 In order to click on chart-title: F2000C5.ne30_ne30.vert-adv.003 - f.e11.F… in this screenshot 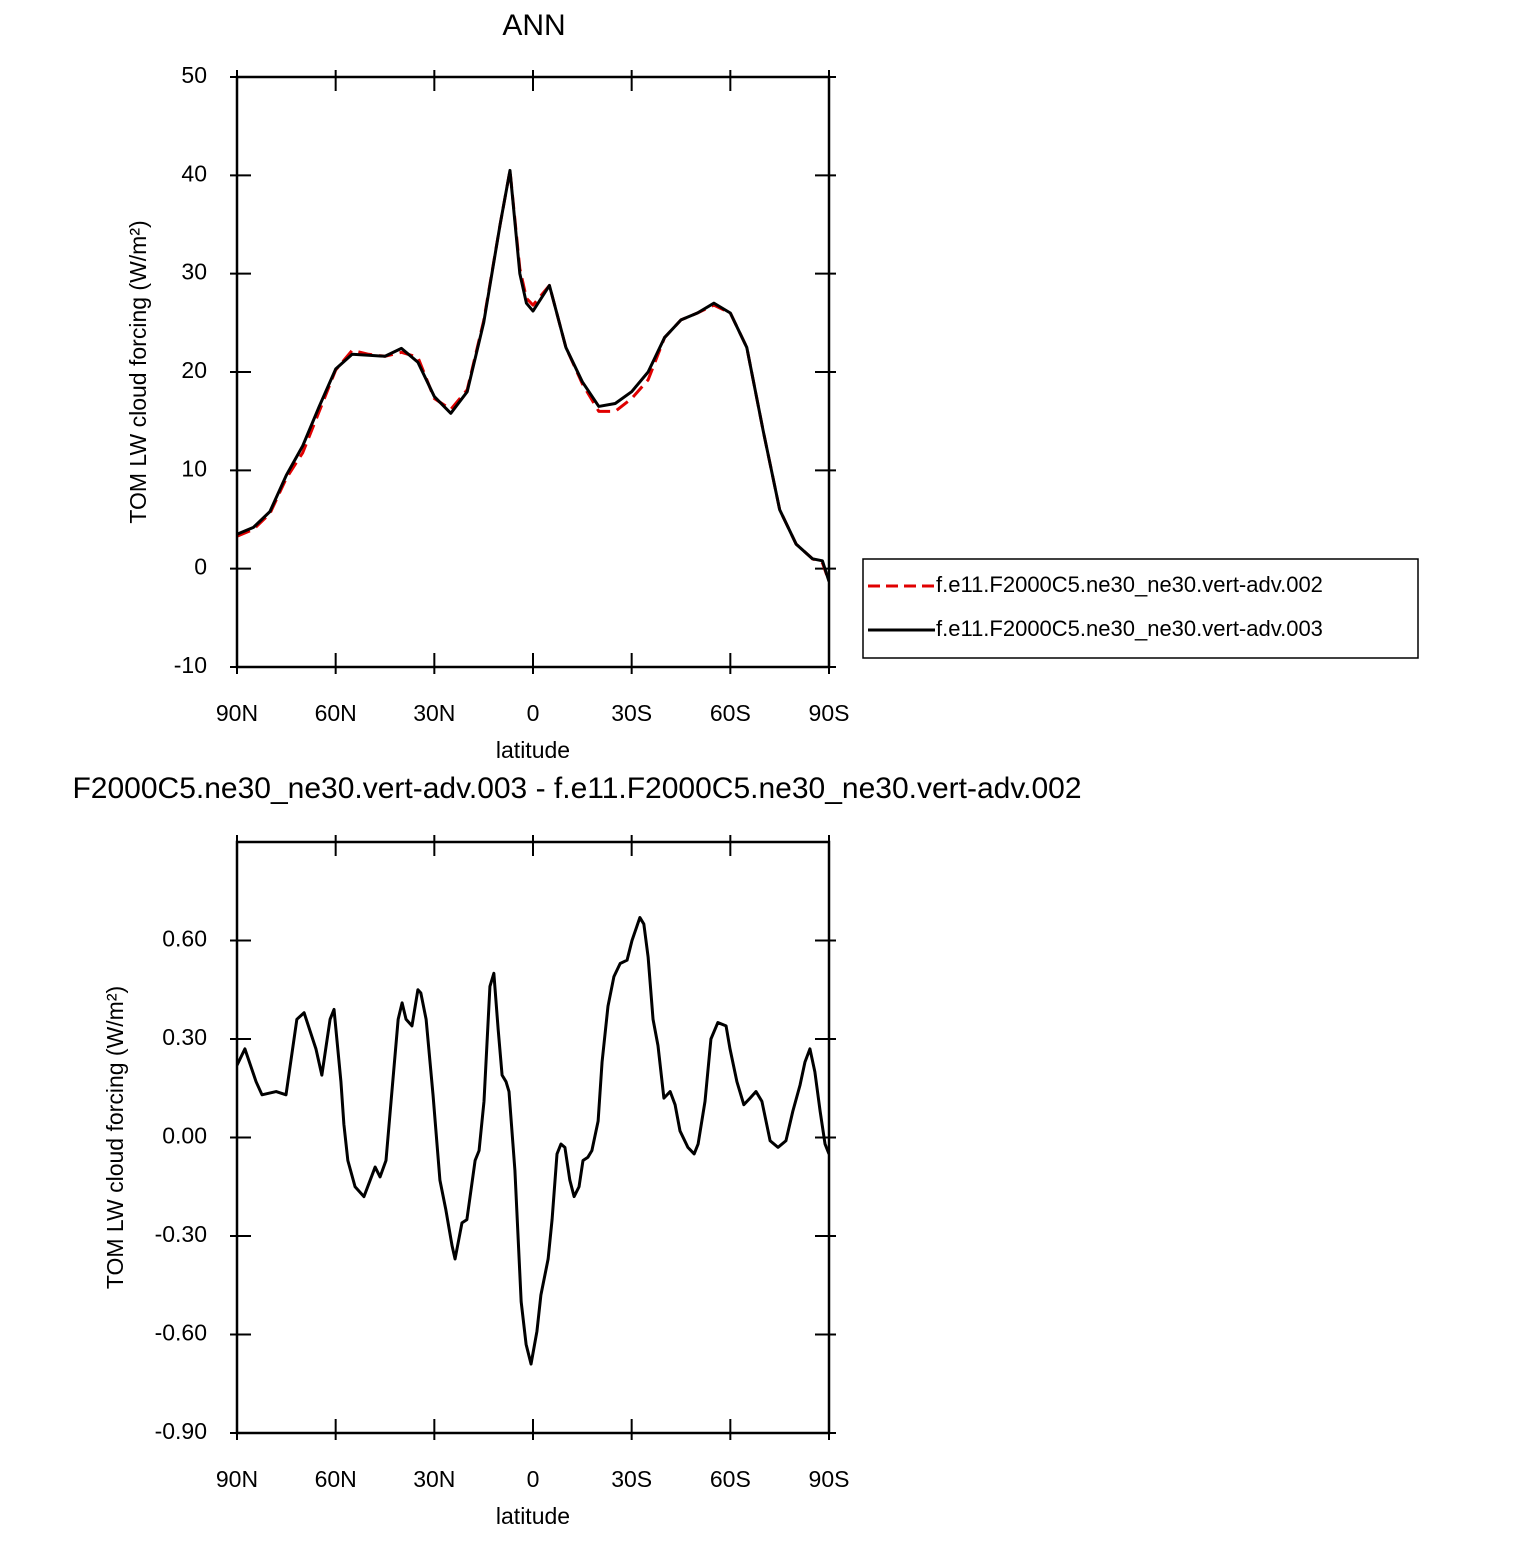, I will do `click(576, 788)`.